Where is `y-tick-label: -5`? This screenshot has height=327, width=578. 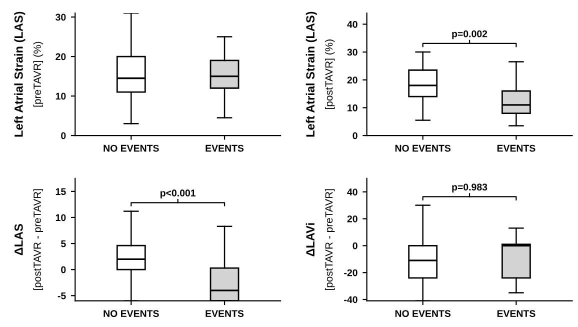
y-tick-label: -5 is located at coordinates (62, 296).